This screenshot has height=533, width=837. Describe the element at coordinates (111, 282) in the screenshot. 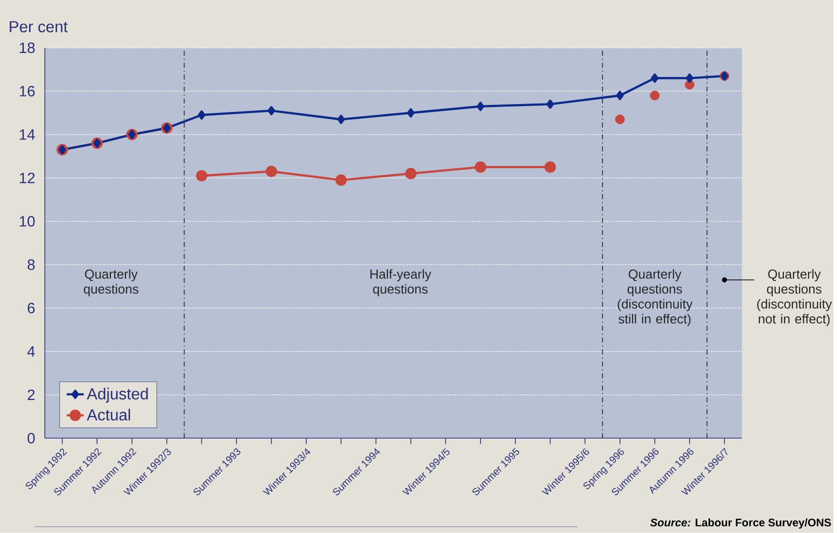

I see `annotation: Quarterly questions` at that location.